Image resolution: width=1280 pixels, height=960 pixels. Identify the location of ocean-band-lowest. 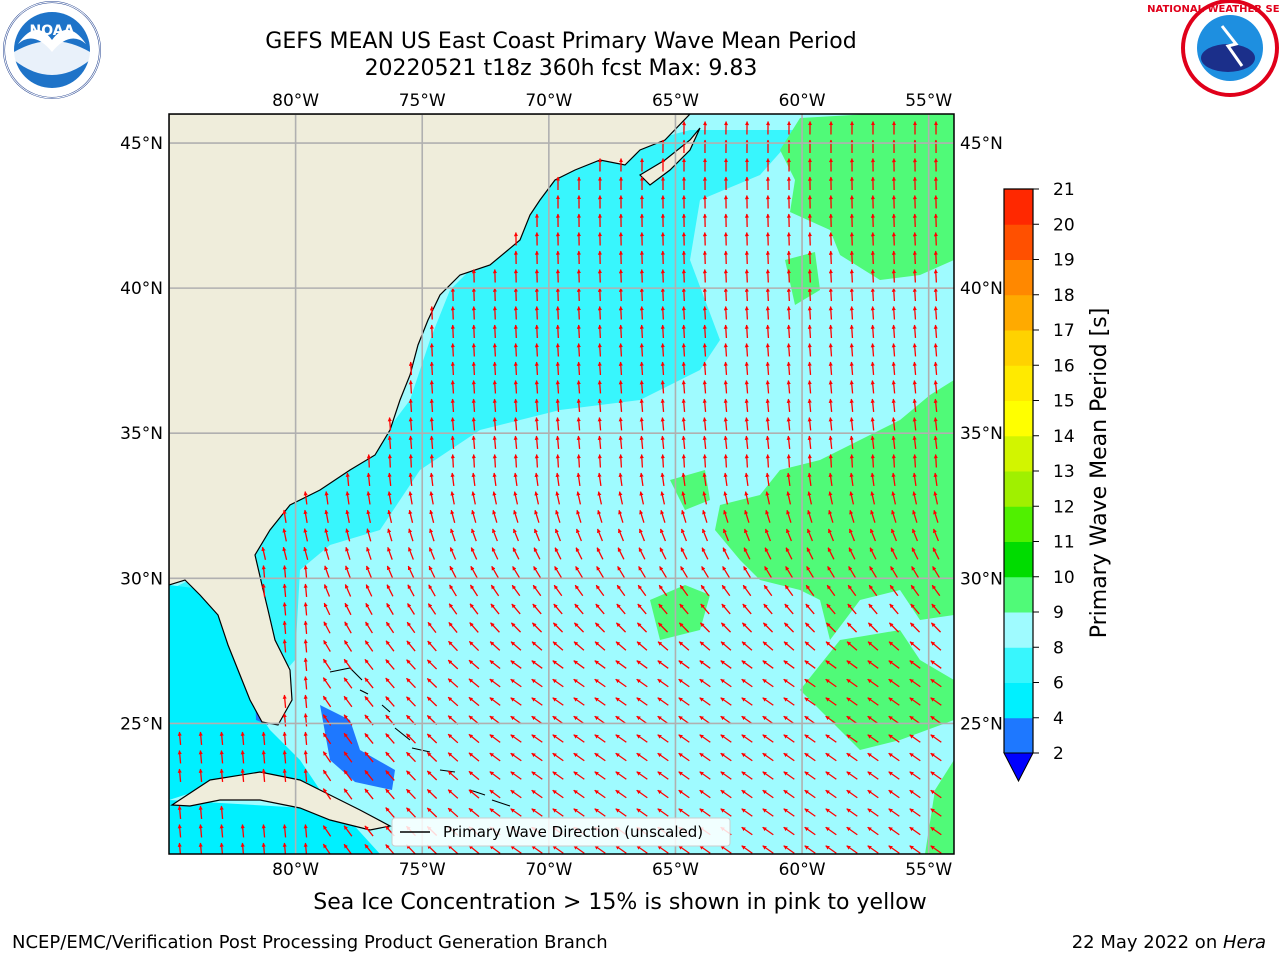
(244, 692).